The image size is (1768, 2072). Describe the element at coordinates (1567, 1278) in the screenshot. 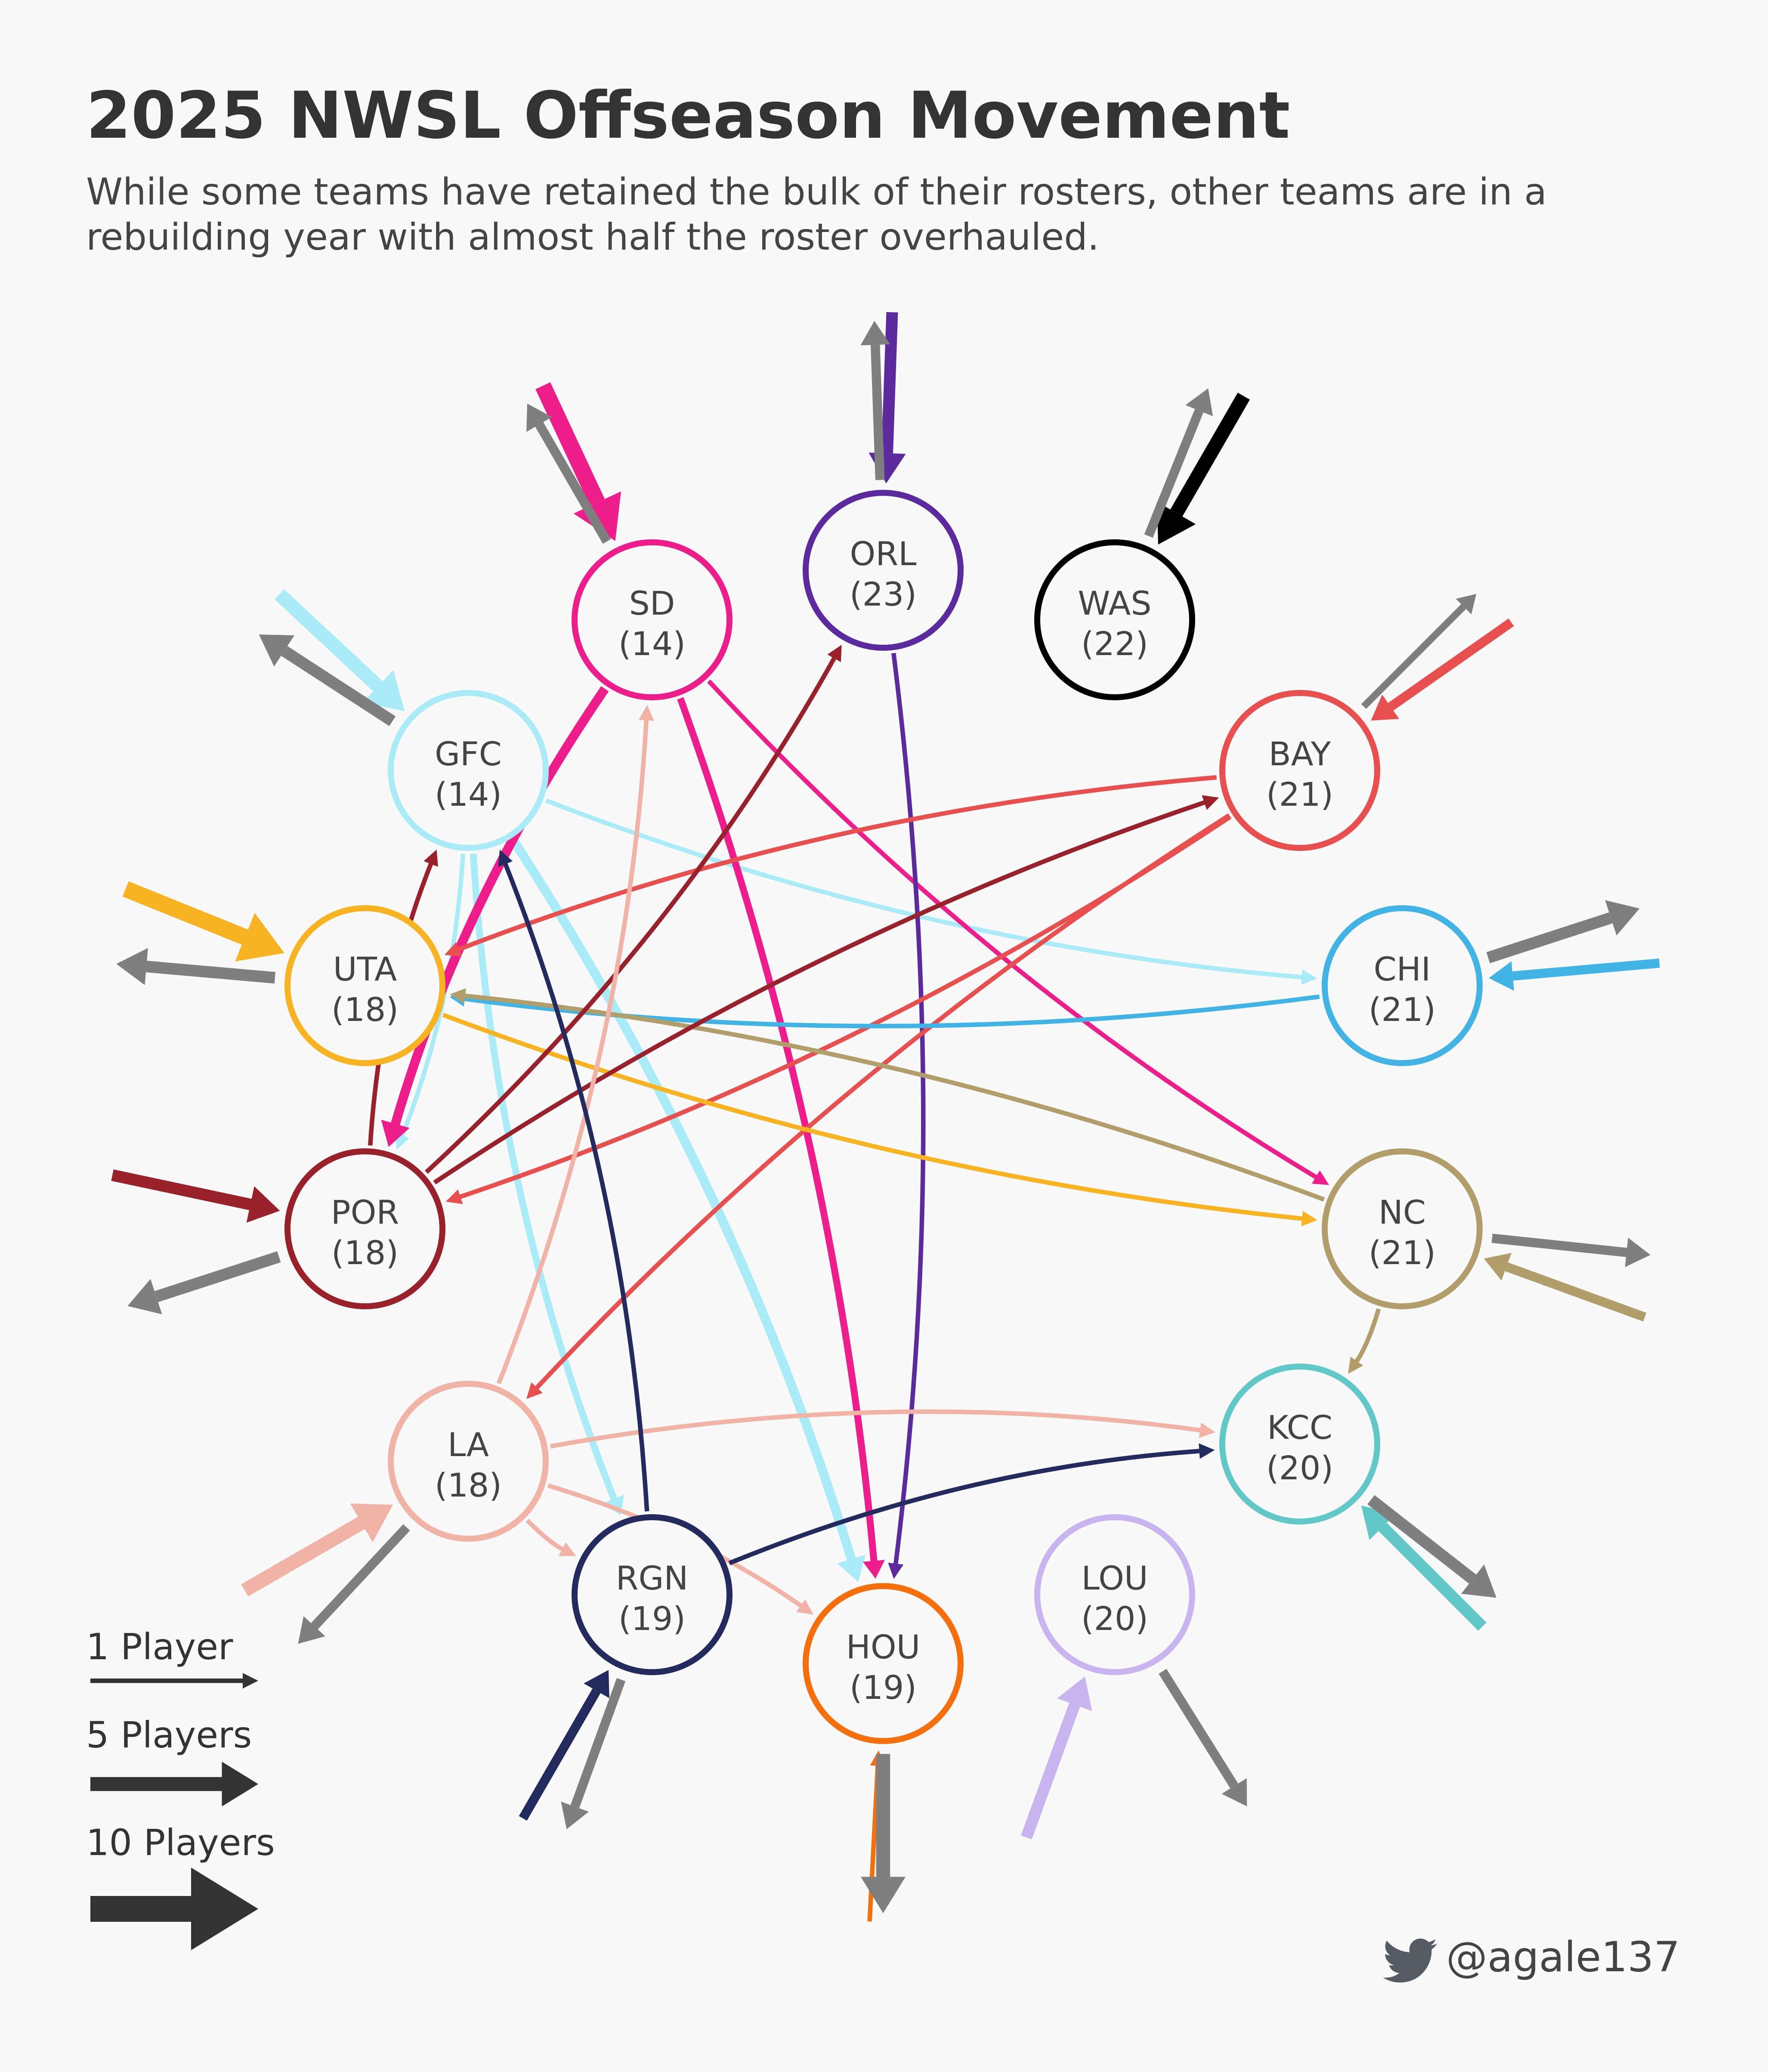

I see `external-nc` at that location.